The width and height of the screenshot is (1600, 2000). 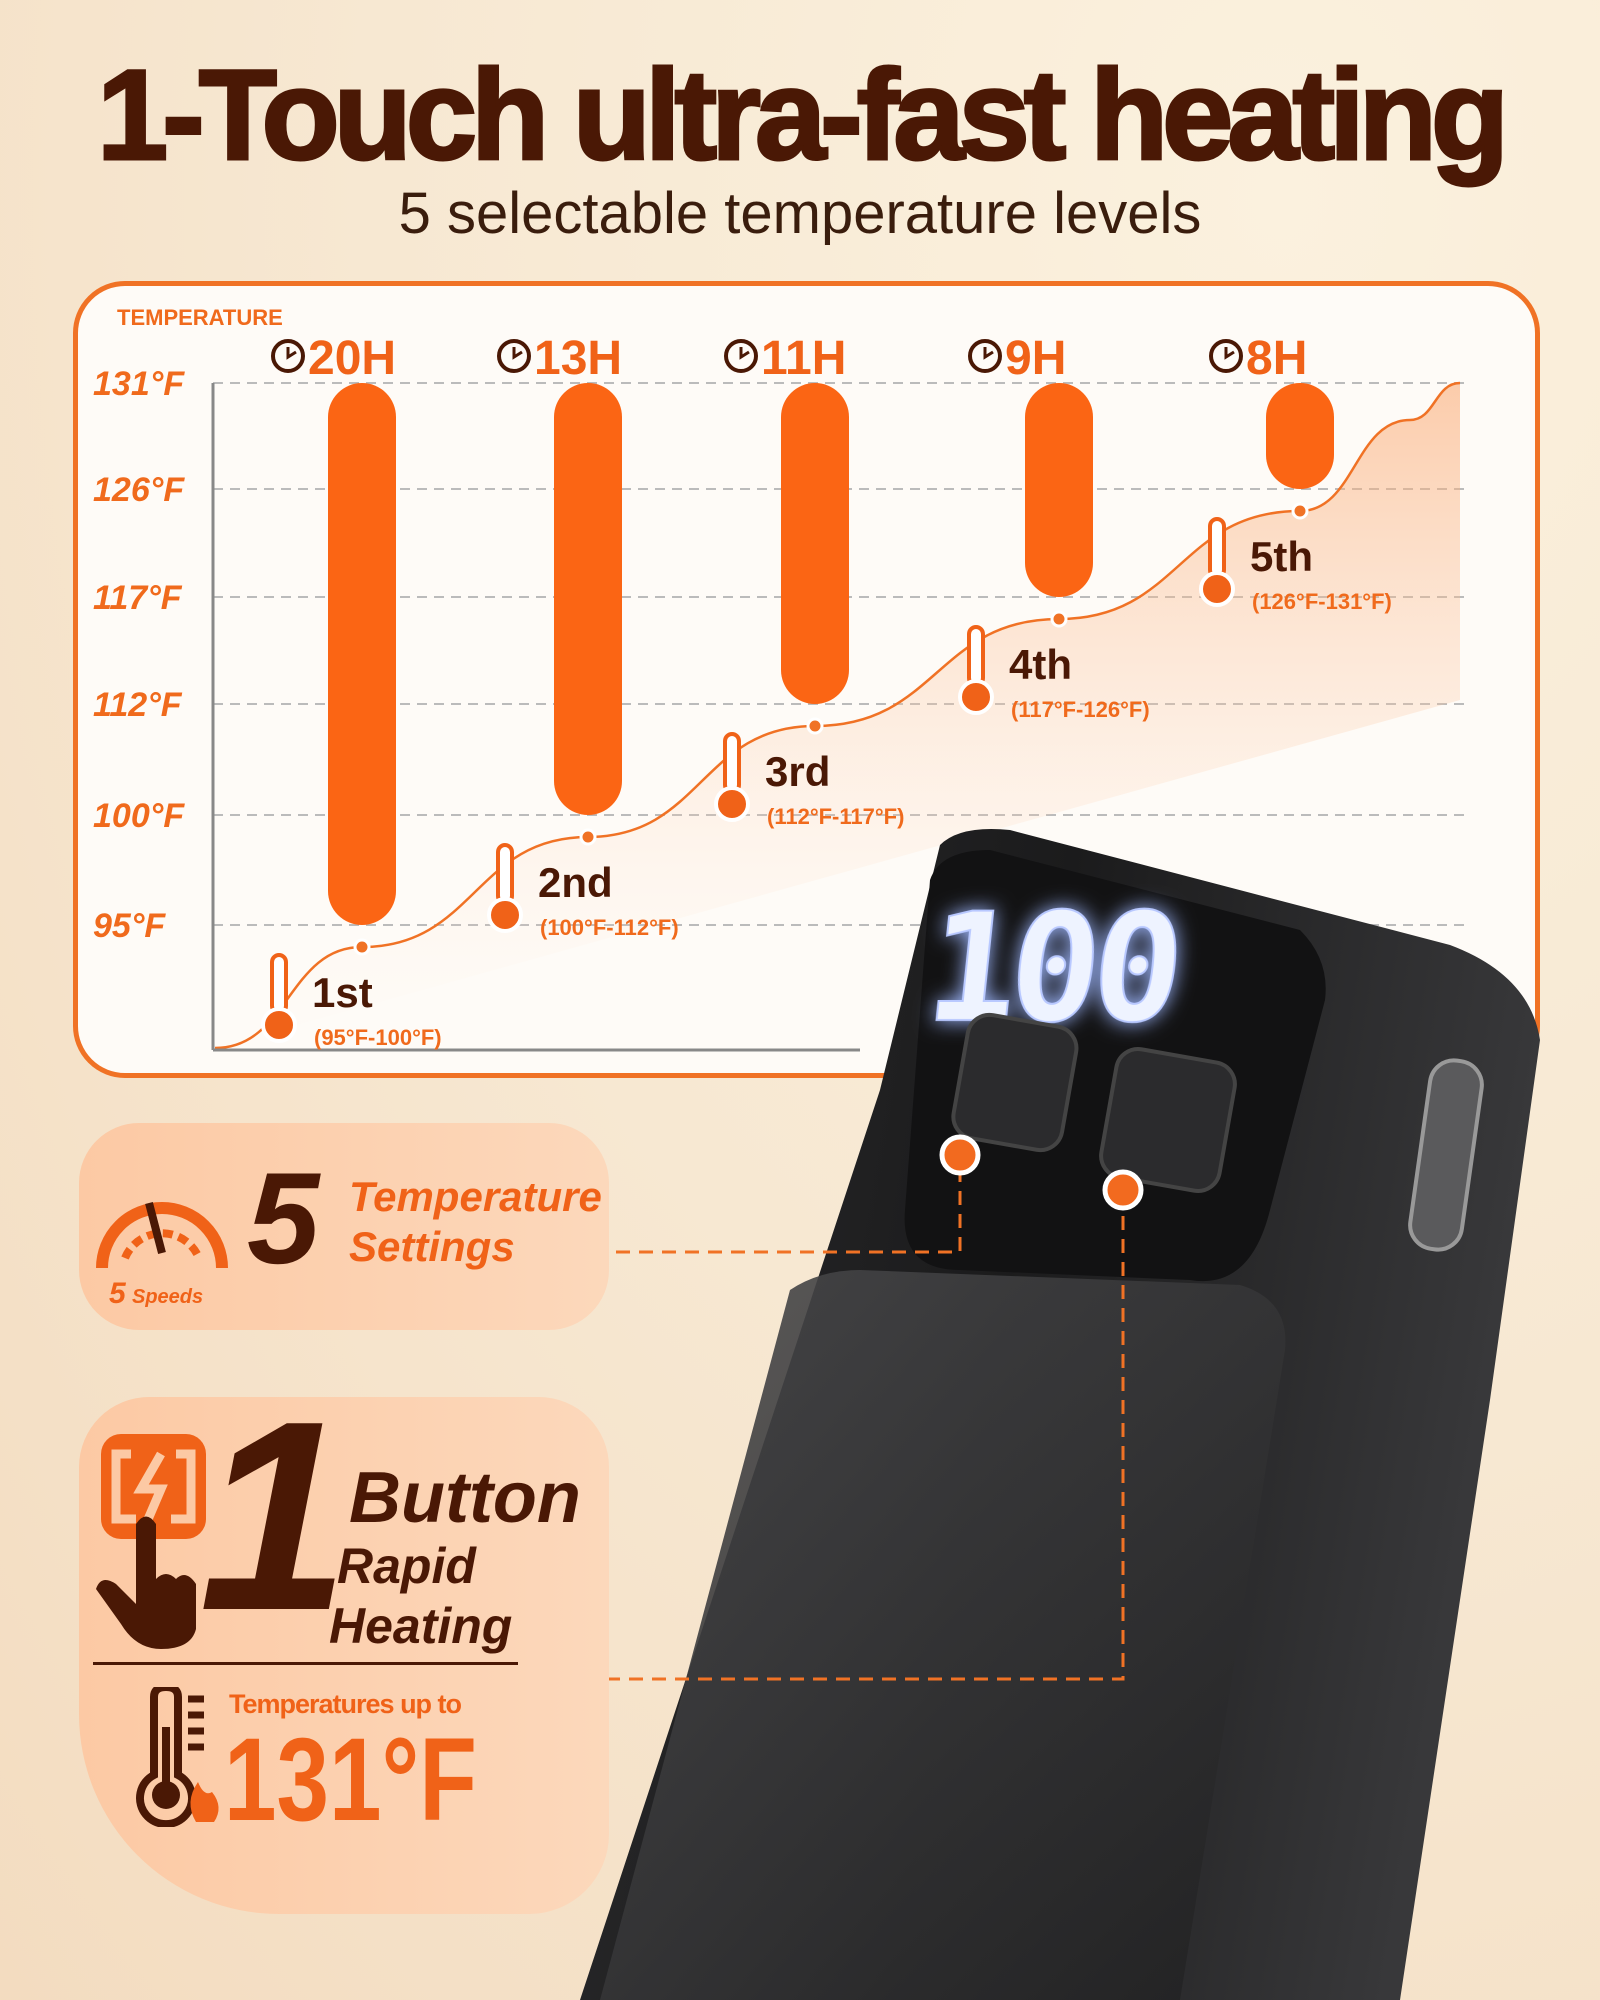 What do you see at coordinates (803, 358) in the screenshot?
I see `duration-label: 11H` at bounding box center [803, 358].